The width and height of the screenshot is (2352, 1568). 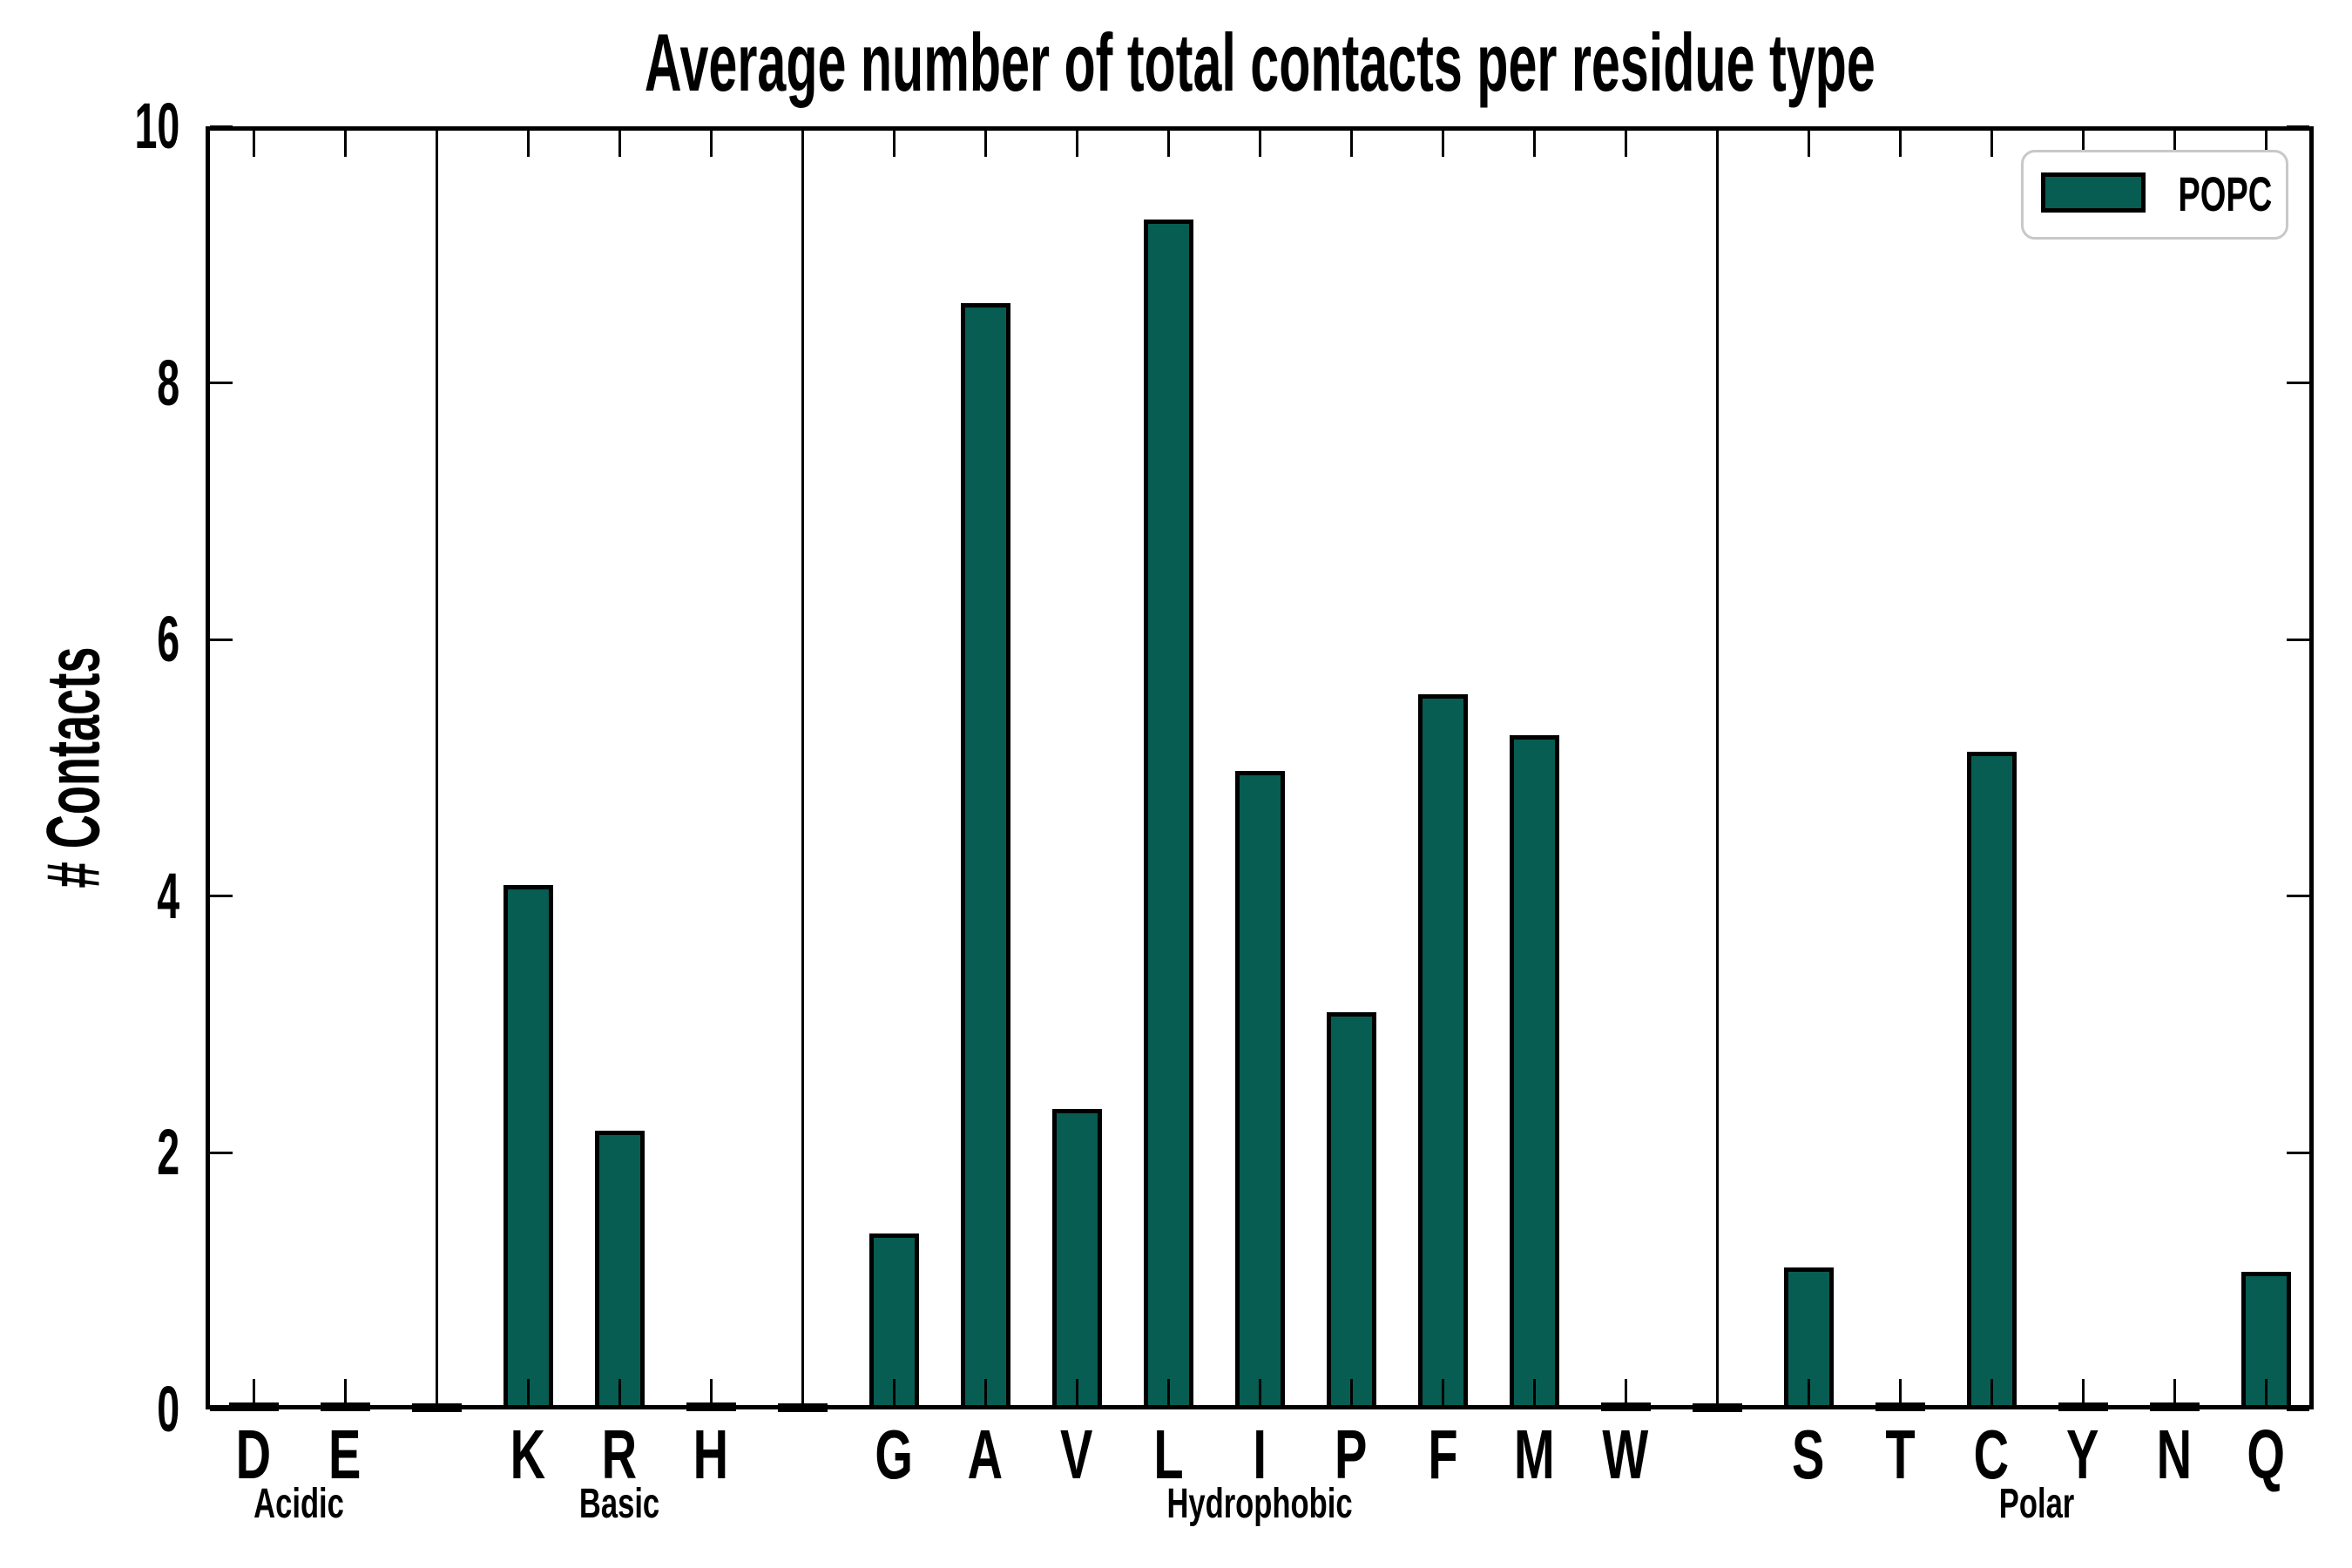 I want to click on x-tick-label-I: I, so click(x=1260, y=1455).